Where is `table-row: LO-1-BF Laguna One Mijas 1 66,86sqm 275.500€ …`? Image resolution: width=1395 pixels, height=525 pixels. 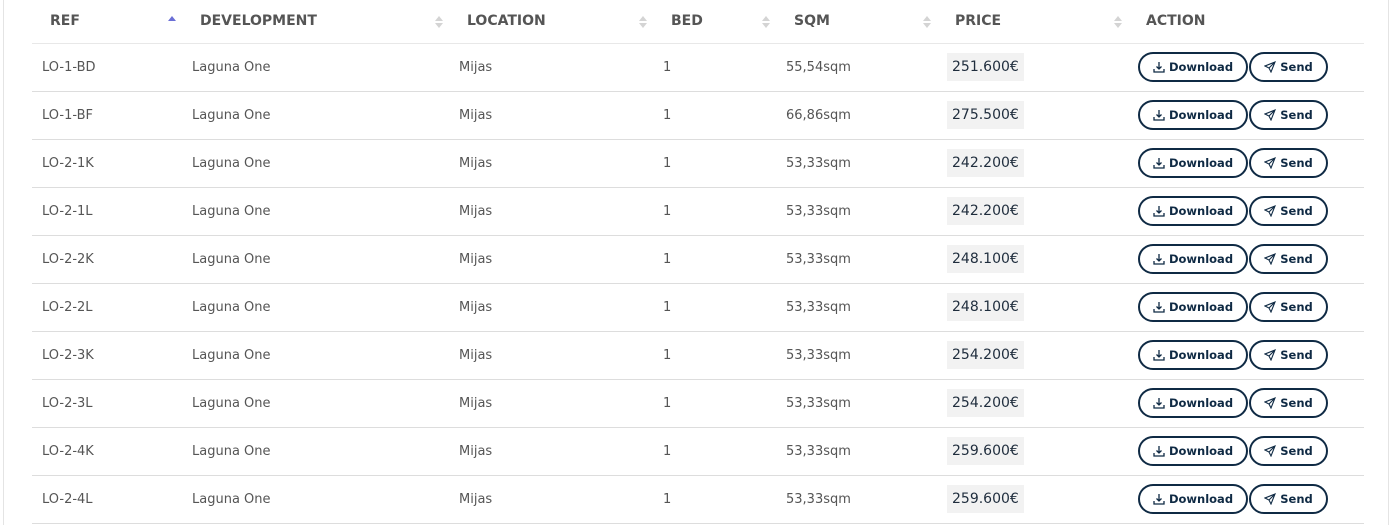 table-row: LO-1-BF Laguna One Mijas 1 66,86sqm 275.500€ … is located at coordinates (698, 115).